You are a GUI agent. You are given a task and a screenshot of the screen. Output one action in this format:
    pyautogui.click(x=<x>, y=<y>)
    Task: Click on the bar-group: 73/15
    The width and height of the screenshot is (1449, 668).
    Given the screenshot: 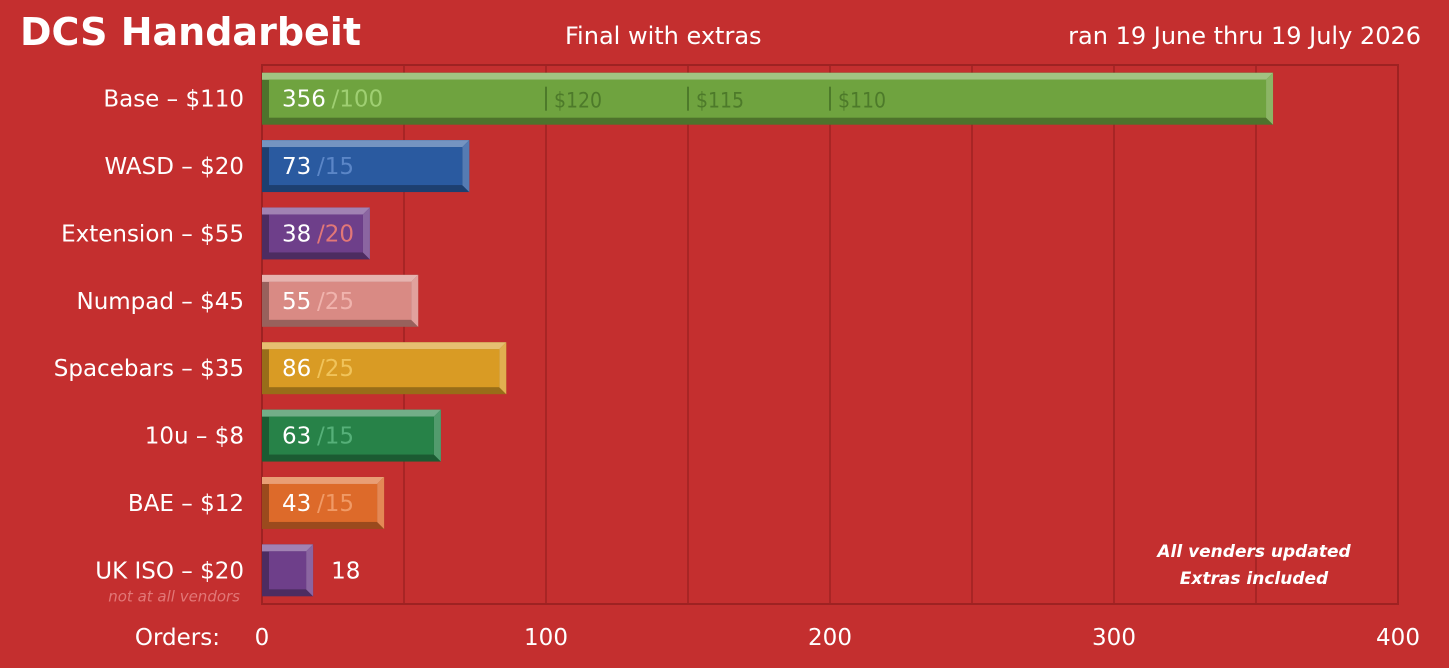 What is the action you would take?
    pyautogui.click(x=366, y=166)
    